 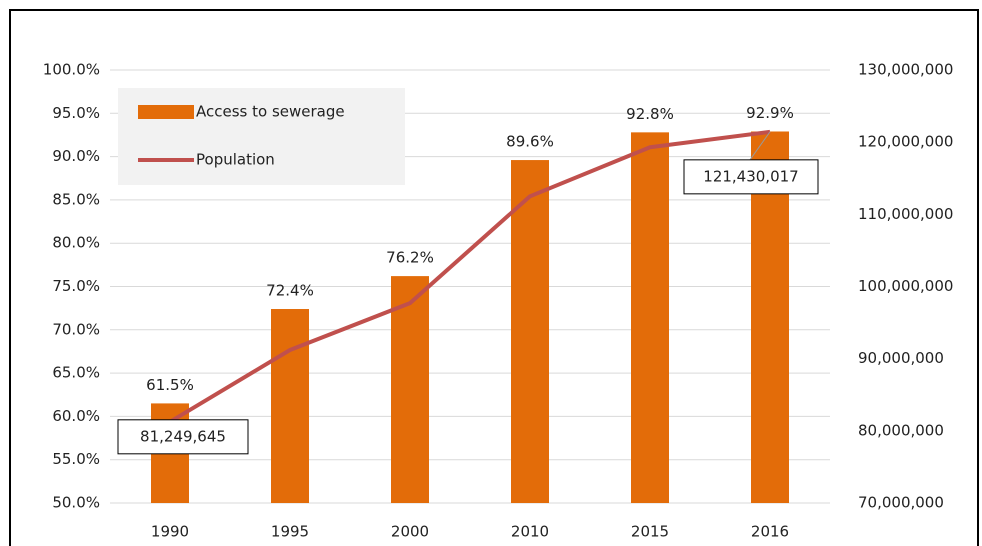 I want to click on legend-box, so click(x=261, y=136).